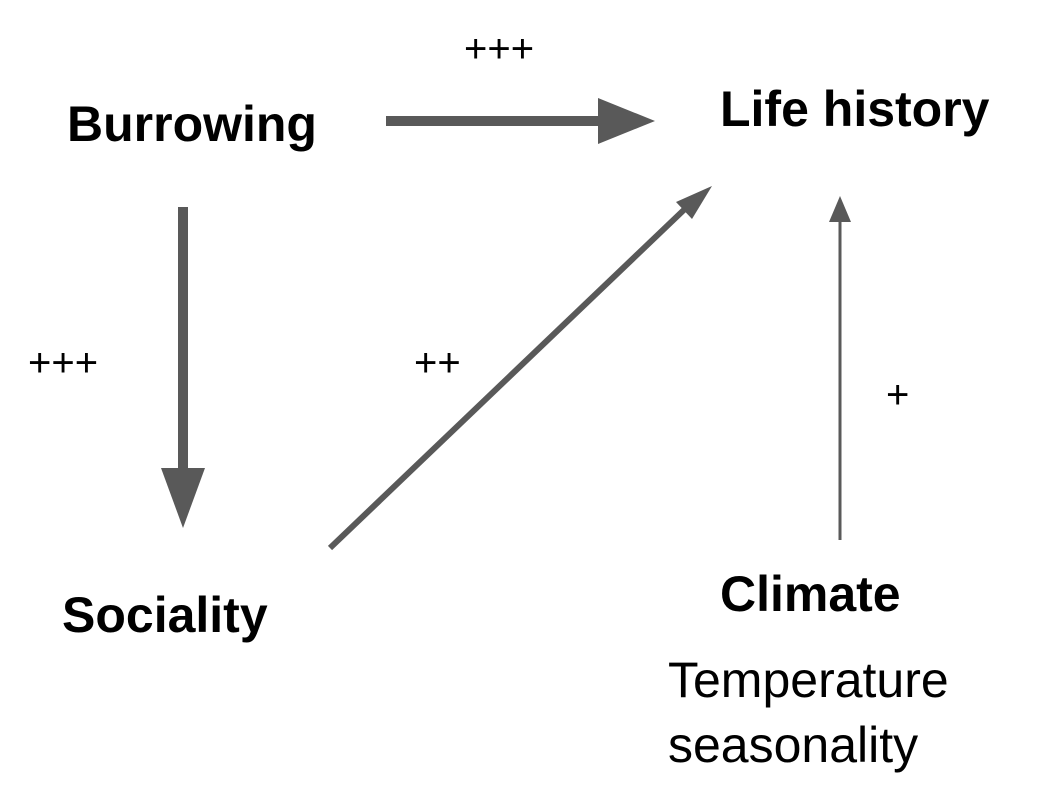  What do you see at coordinates (840, 368) in the screenshot?
I see `edge-climate-to-life-history` at bounding box center [840, 368].